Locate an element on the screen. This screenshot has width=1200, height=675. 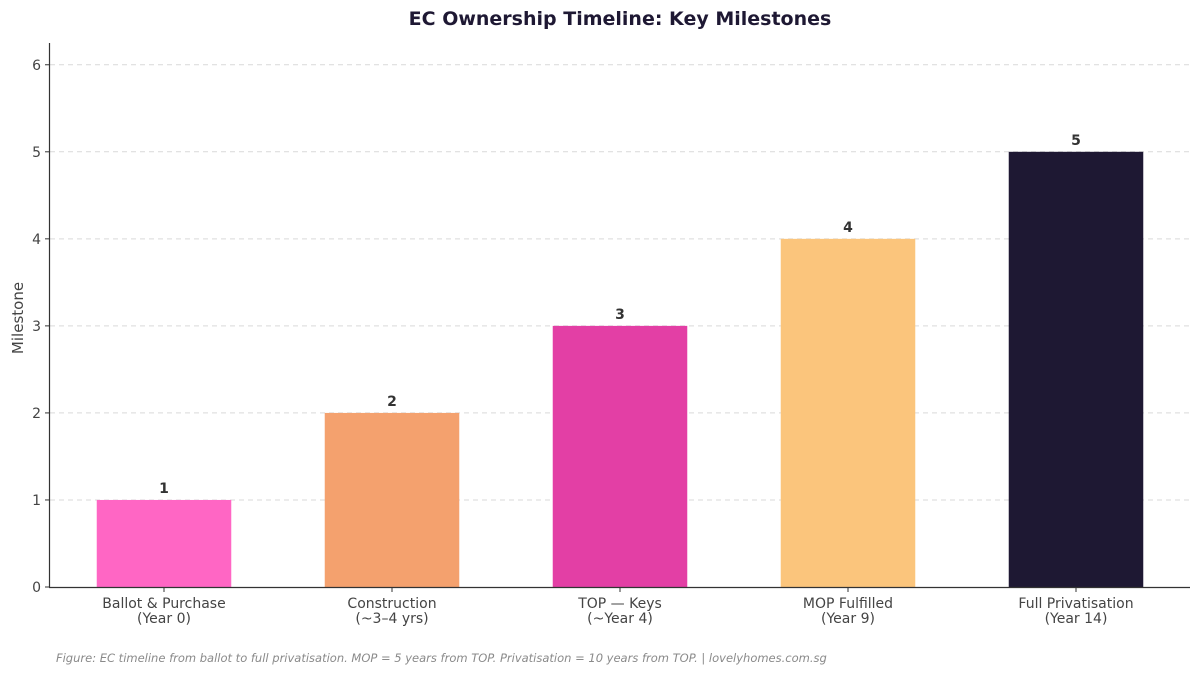
y-tick-label: 4 is located at coordinates (36, 240).